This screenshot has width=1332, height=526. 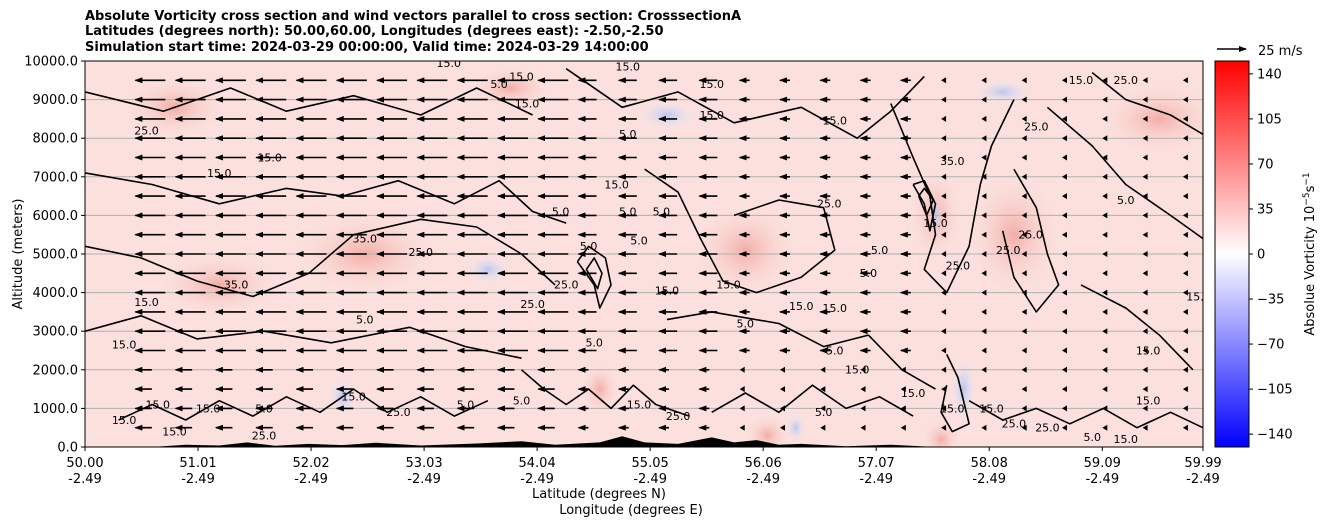 What do you see at coordinates (1269, 74) in the screenshot?
I see `colorbar-tick-label: 140` at bounding box center [1269, 74].